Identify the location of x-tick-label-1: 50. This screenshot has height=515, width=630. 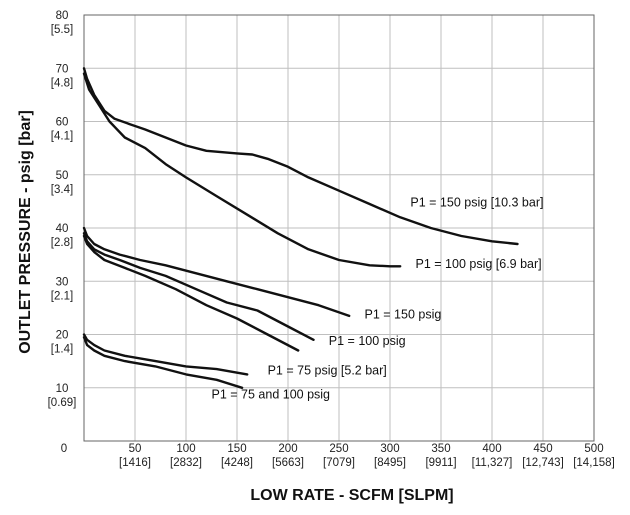
(135, 449).